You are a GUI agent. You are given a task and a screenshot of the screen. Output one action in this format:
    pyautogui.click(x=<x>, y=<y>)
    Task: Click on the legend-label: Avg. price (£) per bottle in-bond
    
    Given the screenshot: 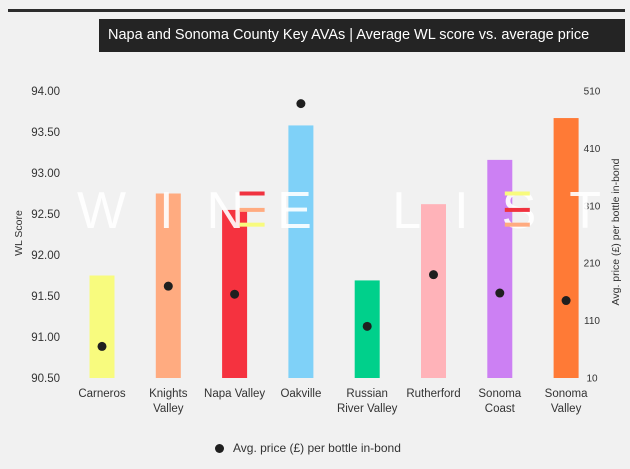 What is the action you would take?
    pyautogui.click(x=317, y=448)
    